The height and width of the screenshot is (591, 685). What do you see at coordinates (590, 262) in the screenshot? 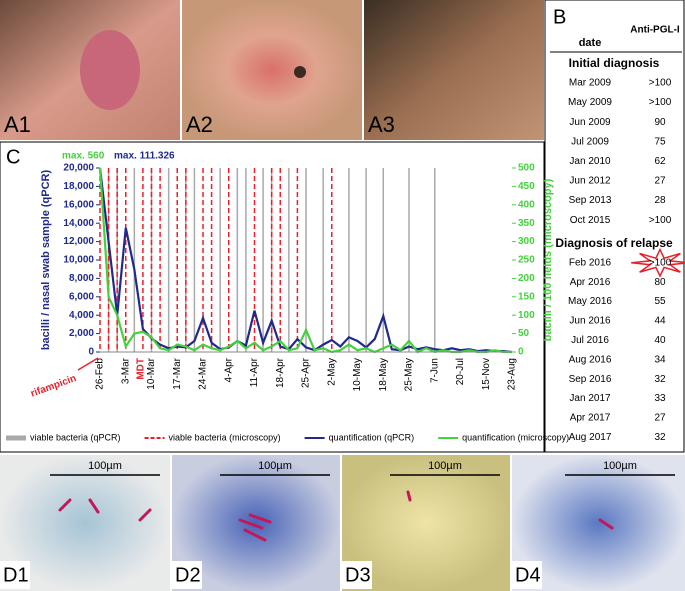
I see `table-cell: Feb 2016` at bounding box center [590, 262].